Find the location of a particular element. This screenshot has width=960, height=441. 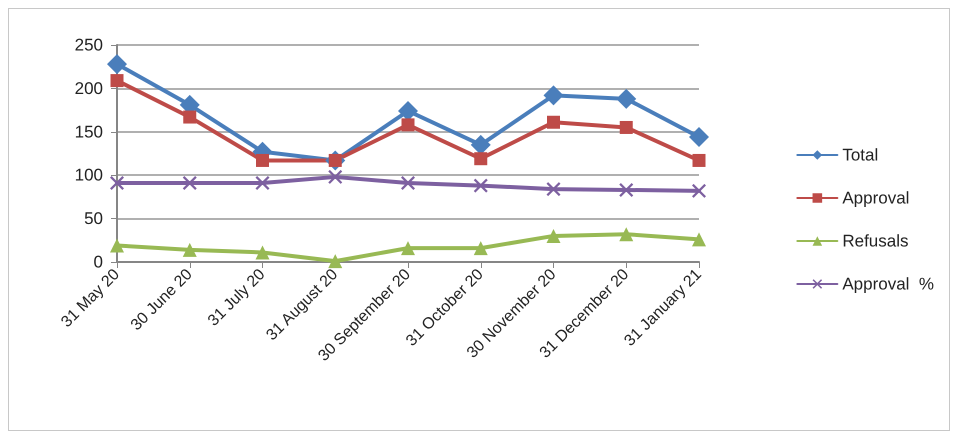

y-tick-label: 250 is located at coordinates (88, 45).